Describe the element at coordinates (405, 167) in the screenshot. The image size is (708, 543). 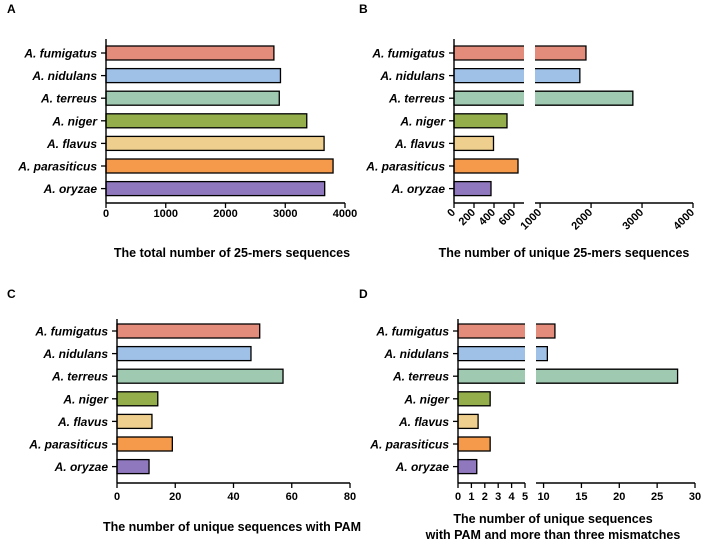
I see `category-label-b: A. parasiticus` at that location.